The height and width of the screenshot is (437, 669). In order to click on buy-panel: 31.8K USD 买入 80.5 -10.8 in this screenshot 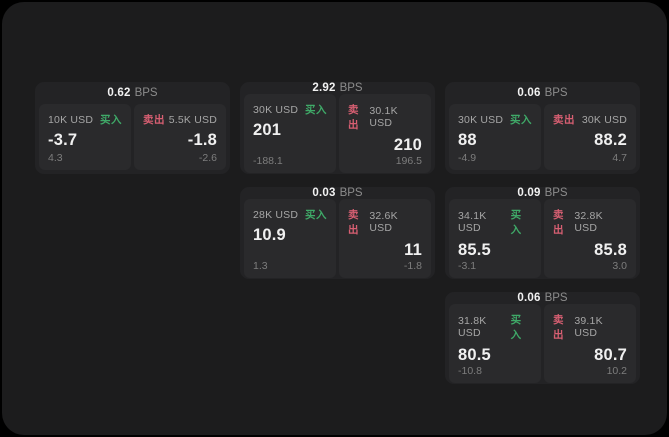, I will do `click(495, 343)`.